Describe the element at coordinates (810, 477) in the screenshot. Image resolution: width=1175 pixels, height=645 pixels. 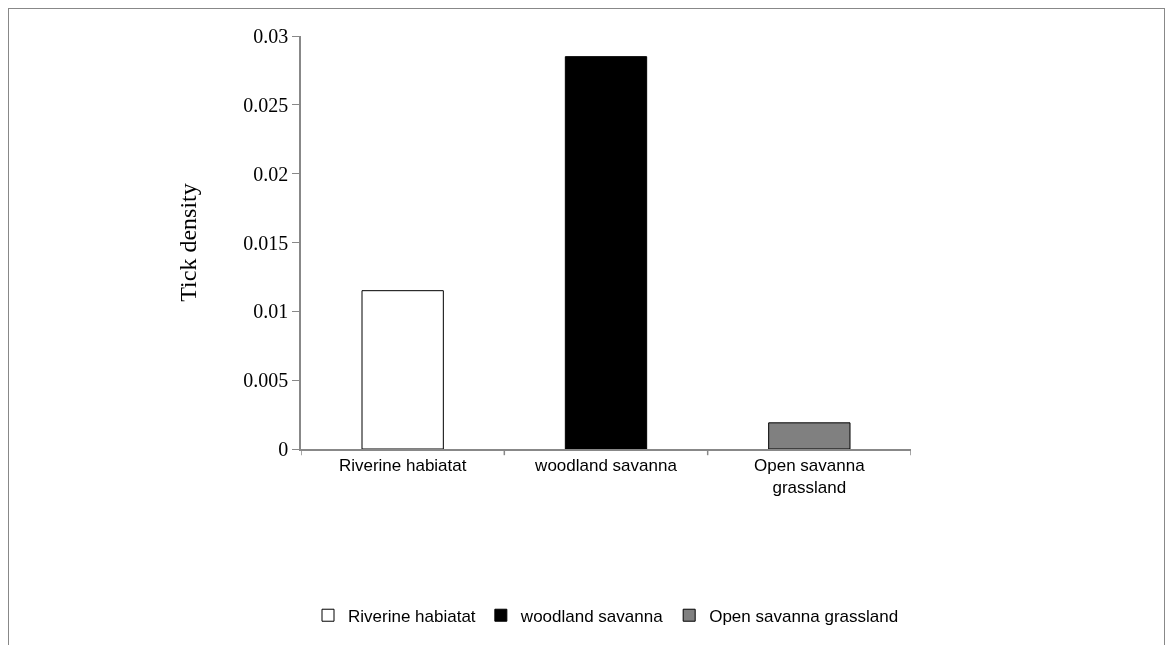
I see `x-tick-label: Open savanna grassland` at that location.